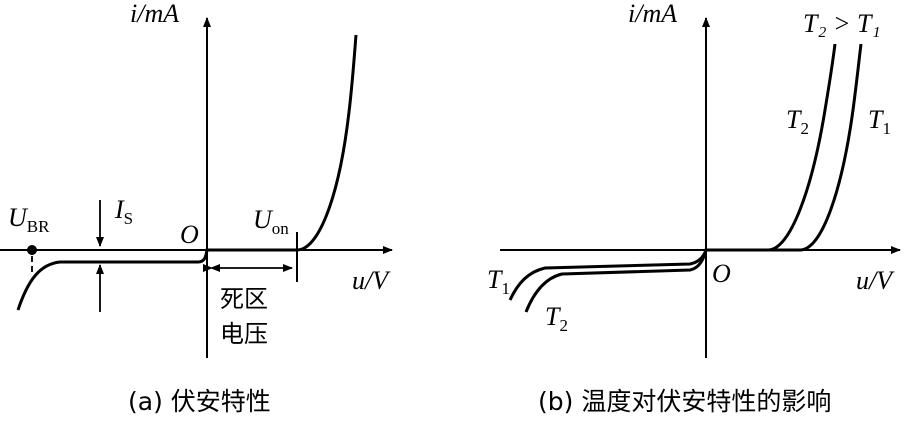 The image size is (913, 421). What do you see at coordinates (29, 219) in the screenshot?
I see `breakdown-label: UBR` at bounding box center [29, 219].